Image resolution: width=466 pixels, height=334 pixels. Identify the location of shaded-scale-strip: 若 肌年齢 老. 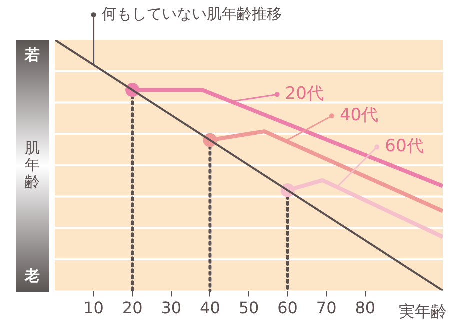
(32, 166).